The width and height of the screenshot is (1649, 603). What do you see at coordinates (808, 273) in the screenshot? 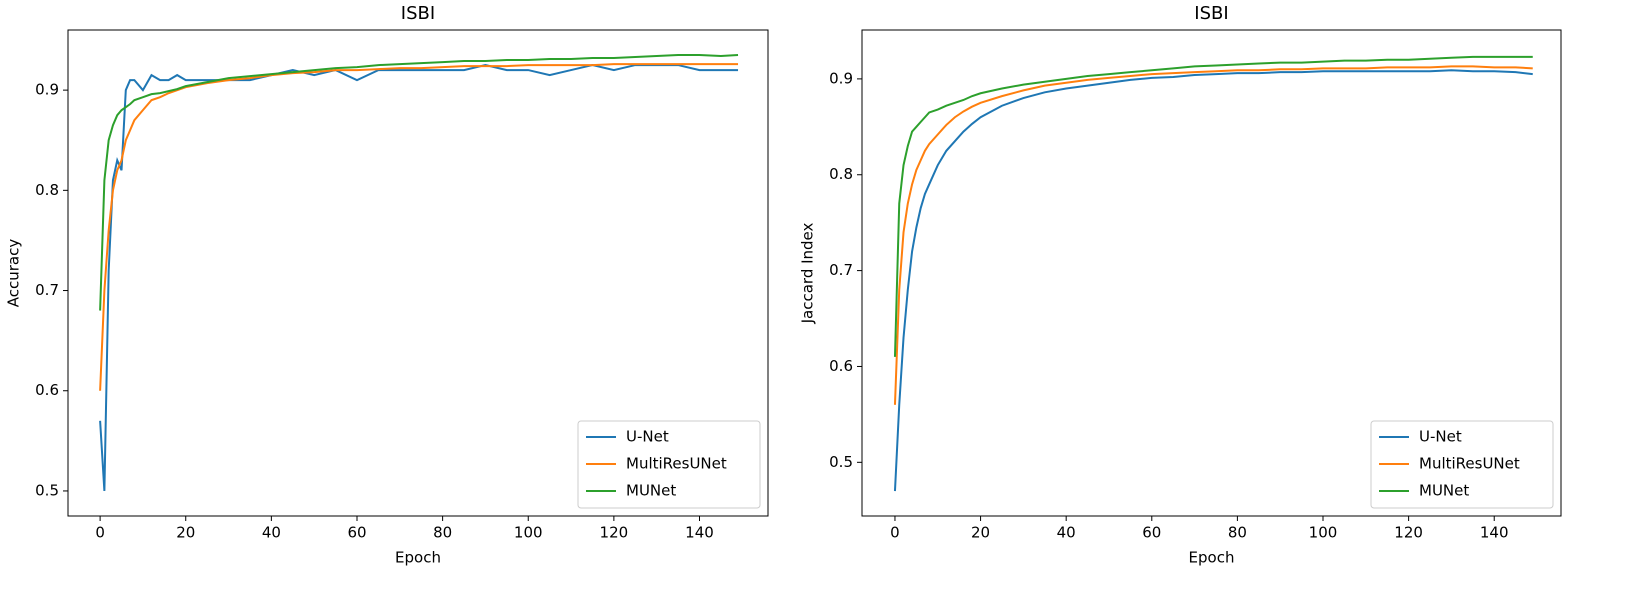
I see `y-axis-label: Jaccard Index` at bounding box center [808, 273].